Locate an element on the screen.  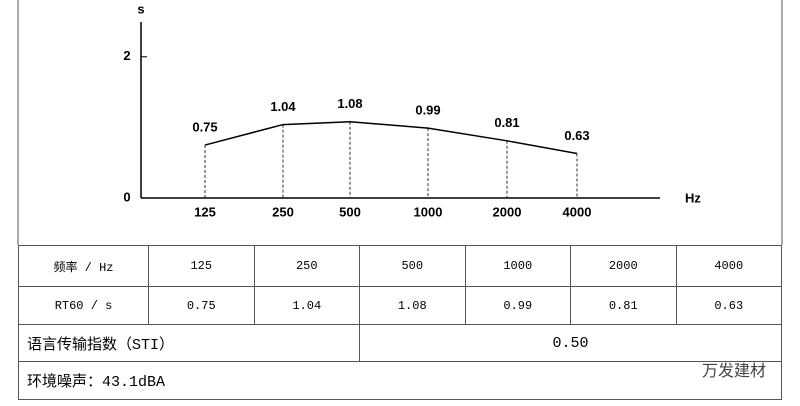
x-tick-label: 125 is located at coordinates (205, 211).